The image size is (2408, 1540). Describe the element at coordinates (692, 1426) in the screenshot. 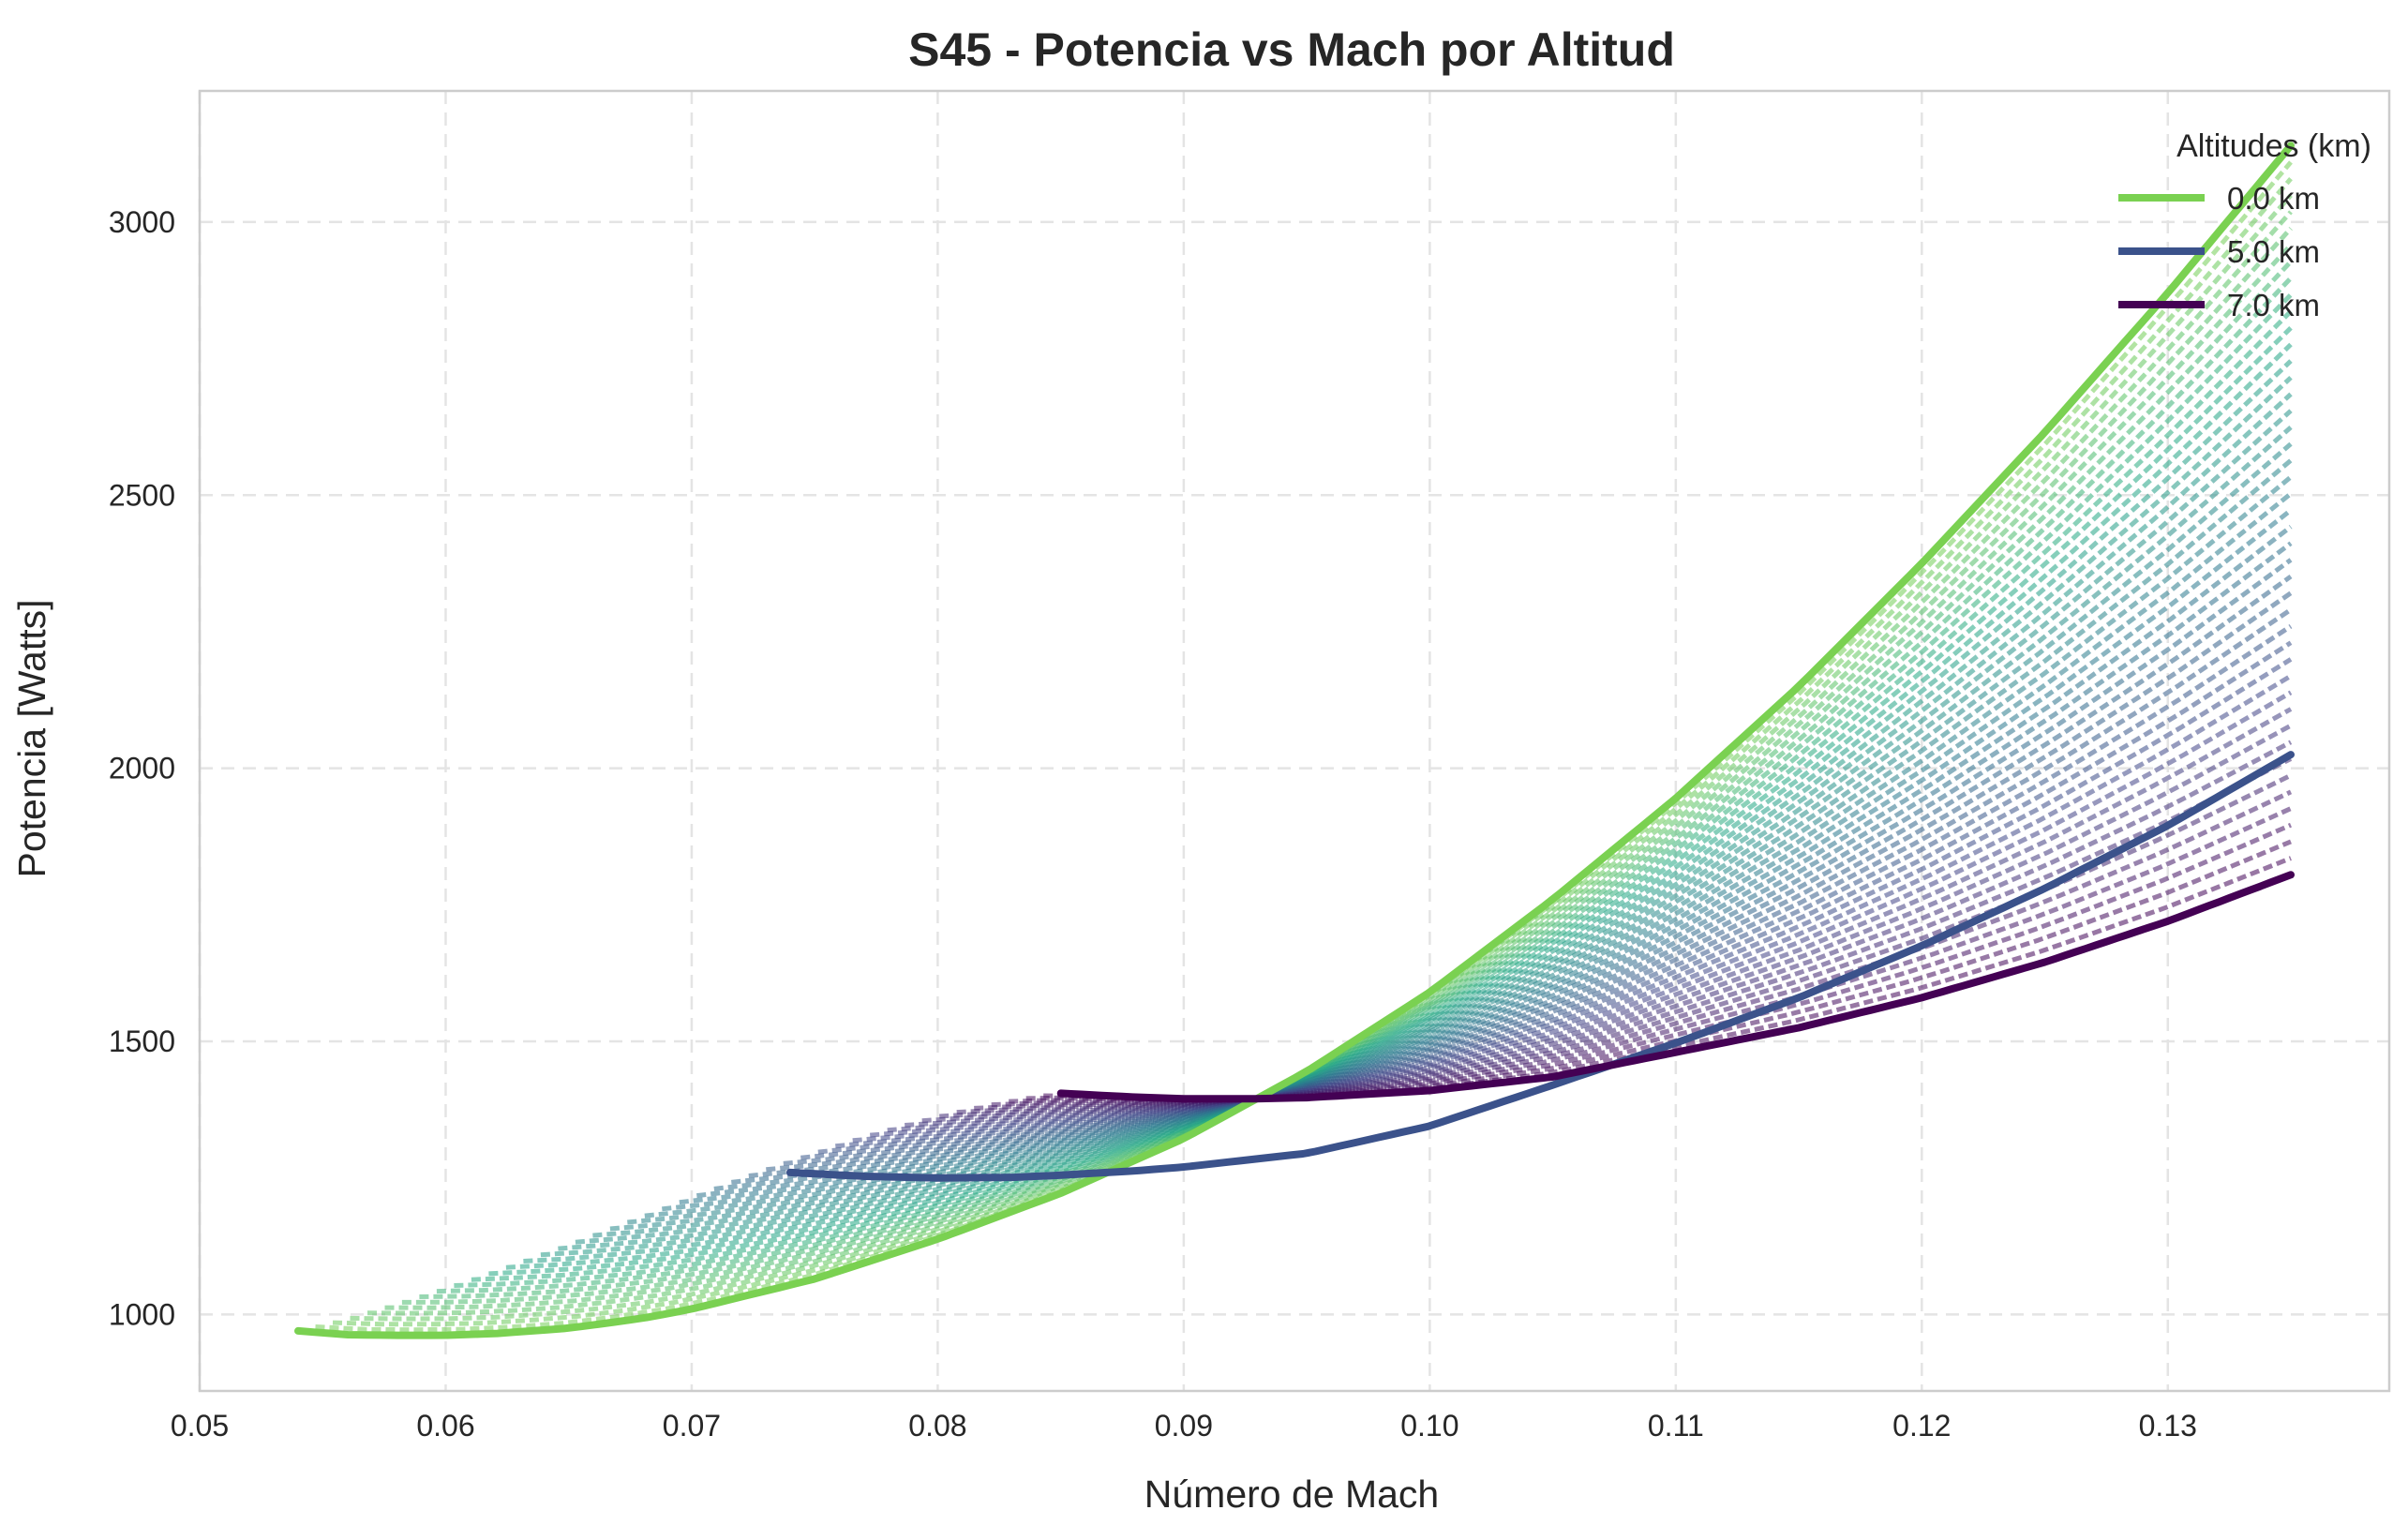

I see `x-tick-label: 0.07` at that location.